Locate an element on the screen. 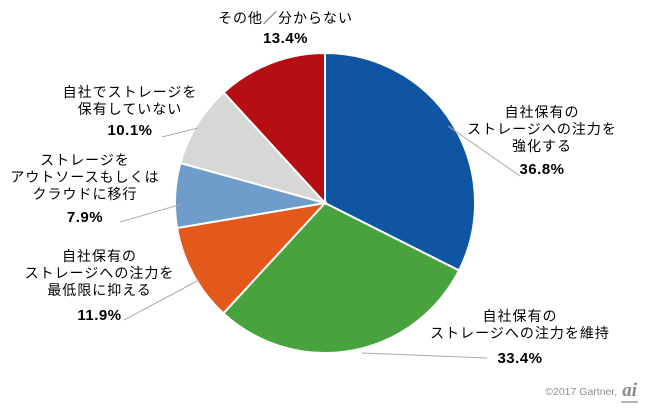 The image size is (650, 410). label-outsource-text: ストレージを アウトソースもしくは クラウドに移行 is located at coordinates (85, 177).